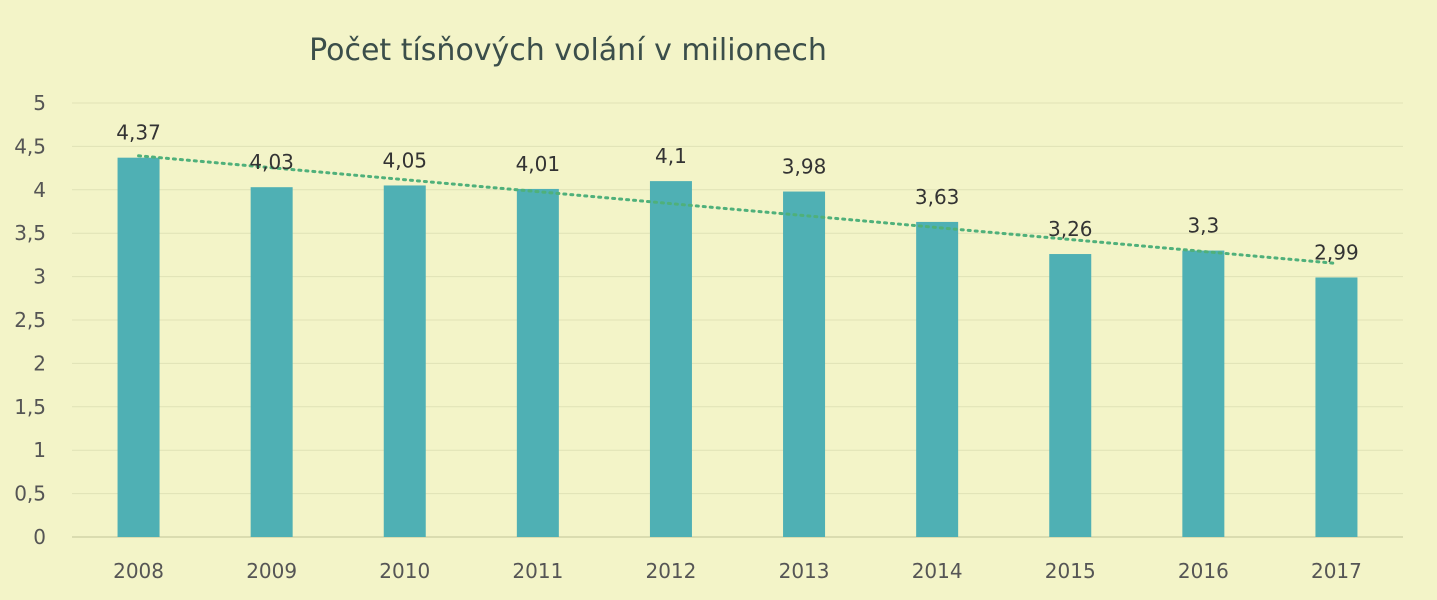 This screenshot has width=1437, height=600. Describe the element at coordinates (671, 156) in the screenshot. I see `data-label: 4,1` at that location.